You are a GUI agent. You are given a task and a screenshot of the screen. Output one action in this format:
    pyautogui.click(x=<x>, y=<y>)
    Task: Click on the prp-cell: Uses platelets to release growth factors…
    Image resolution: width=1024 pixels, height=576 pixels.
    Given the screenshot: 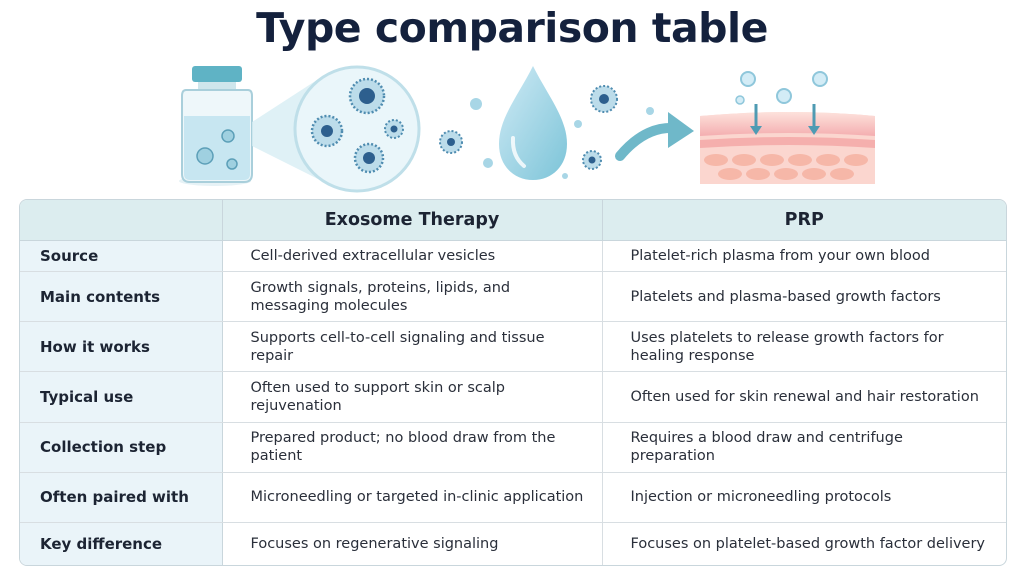 What is the action you would take?
    pyautogui.click(x=803, y=347)
    